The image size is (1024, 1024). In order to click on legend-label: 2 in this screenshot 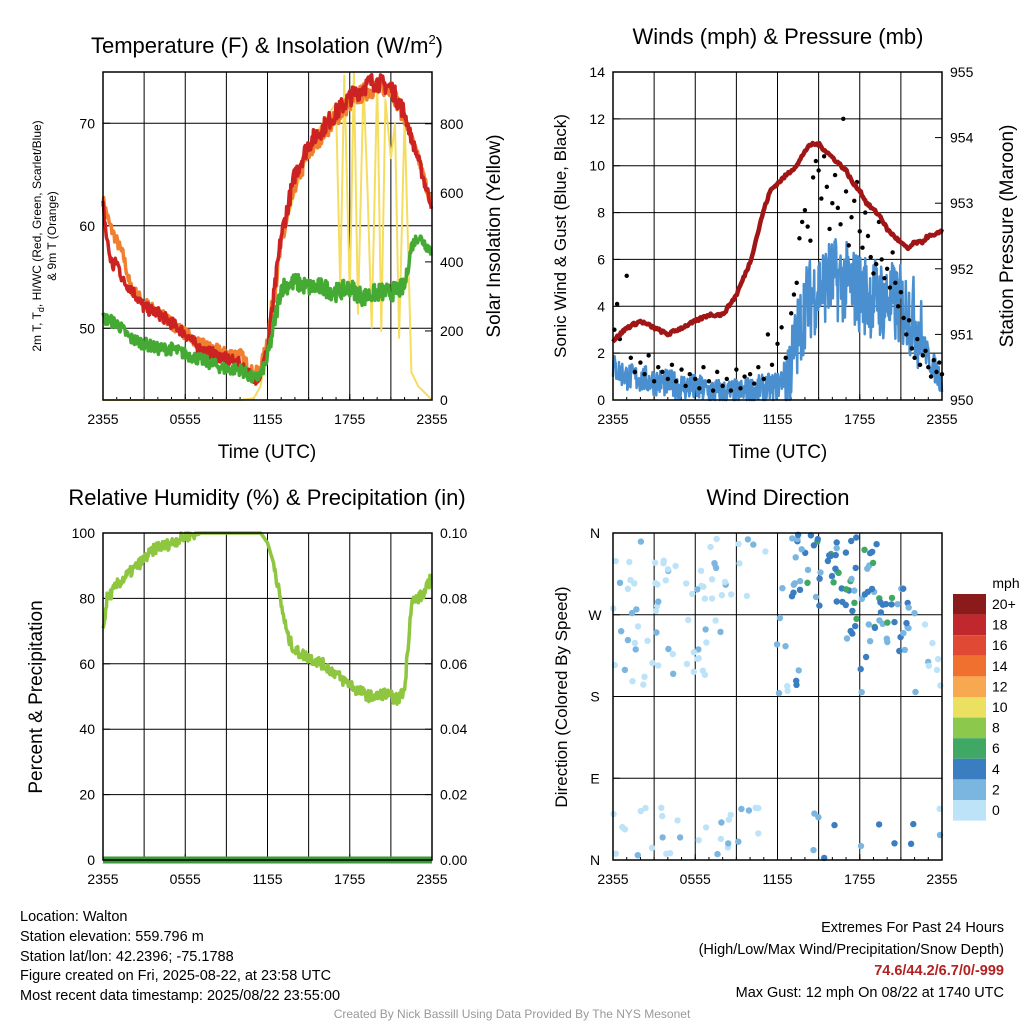, I will do `click(996, 789)`.